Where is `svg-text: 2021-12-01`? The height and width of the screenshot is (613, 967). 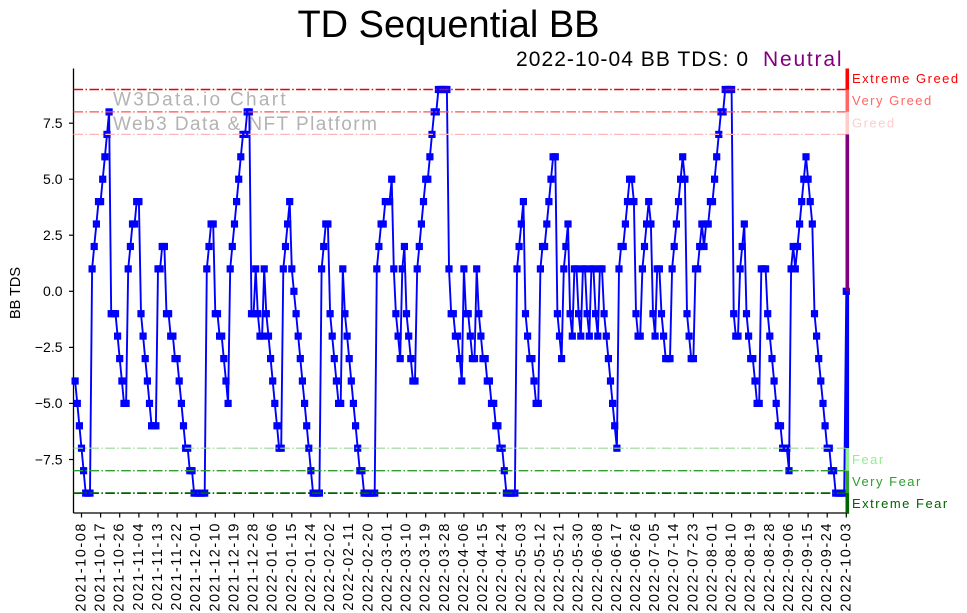
svg-text: 2021-12-01 is located at coordinates (196, 567).